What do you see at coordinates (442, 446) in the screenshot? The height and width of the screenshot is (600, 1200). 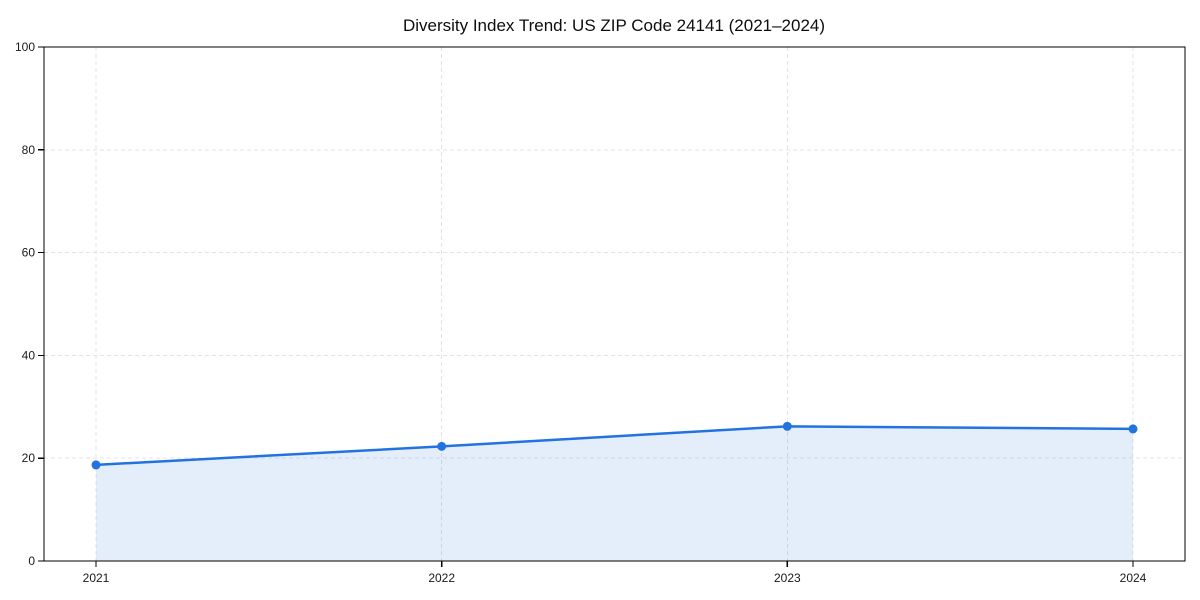 I see `data-point-2022` at bounding box center [442, 446].